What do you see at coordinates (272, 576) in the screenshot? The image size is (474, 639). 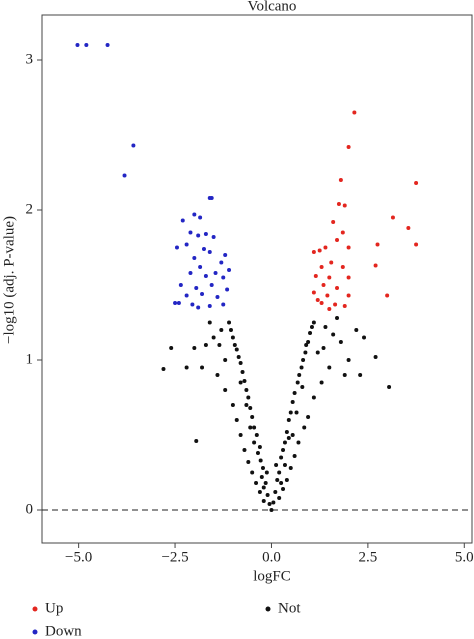 I see `x-axis-label: logFC` at bounding box center [272, 576].